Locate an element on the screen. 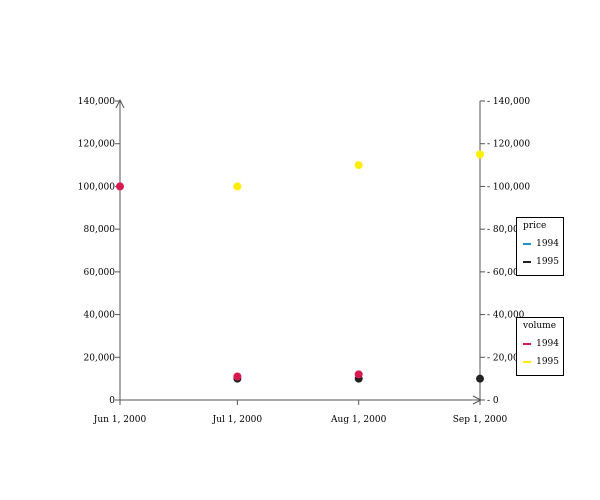  y-tick-label: 120,000 is located at coordinates (96, 145).